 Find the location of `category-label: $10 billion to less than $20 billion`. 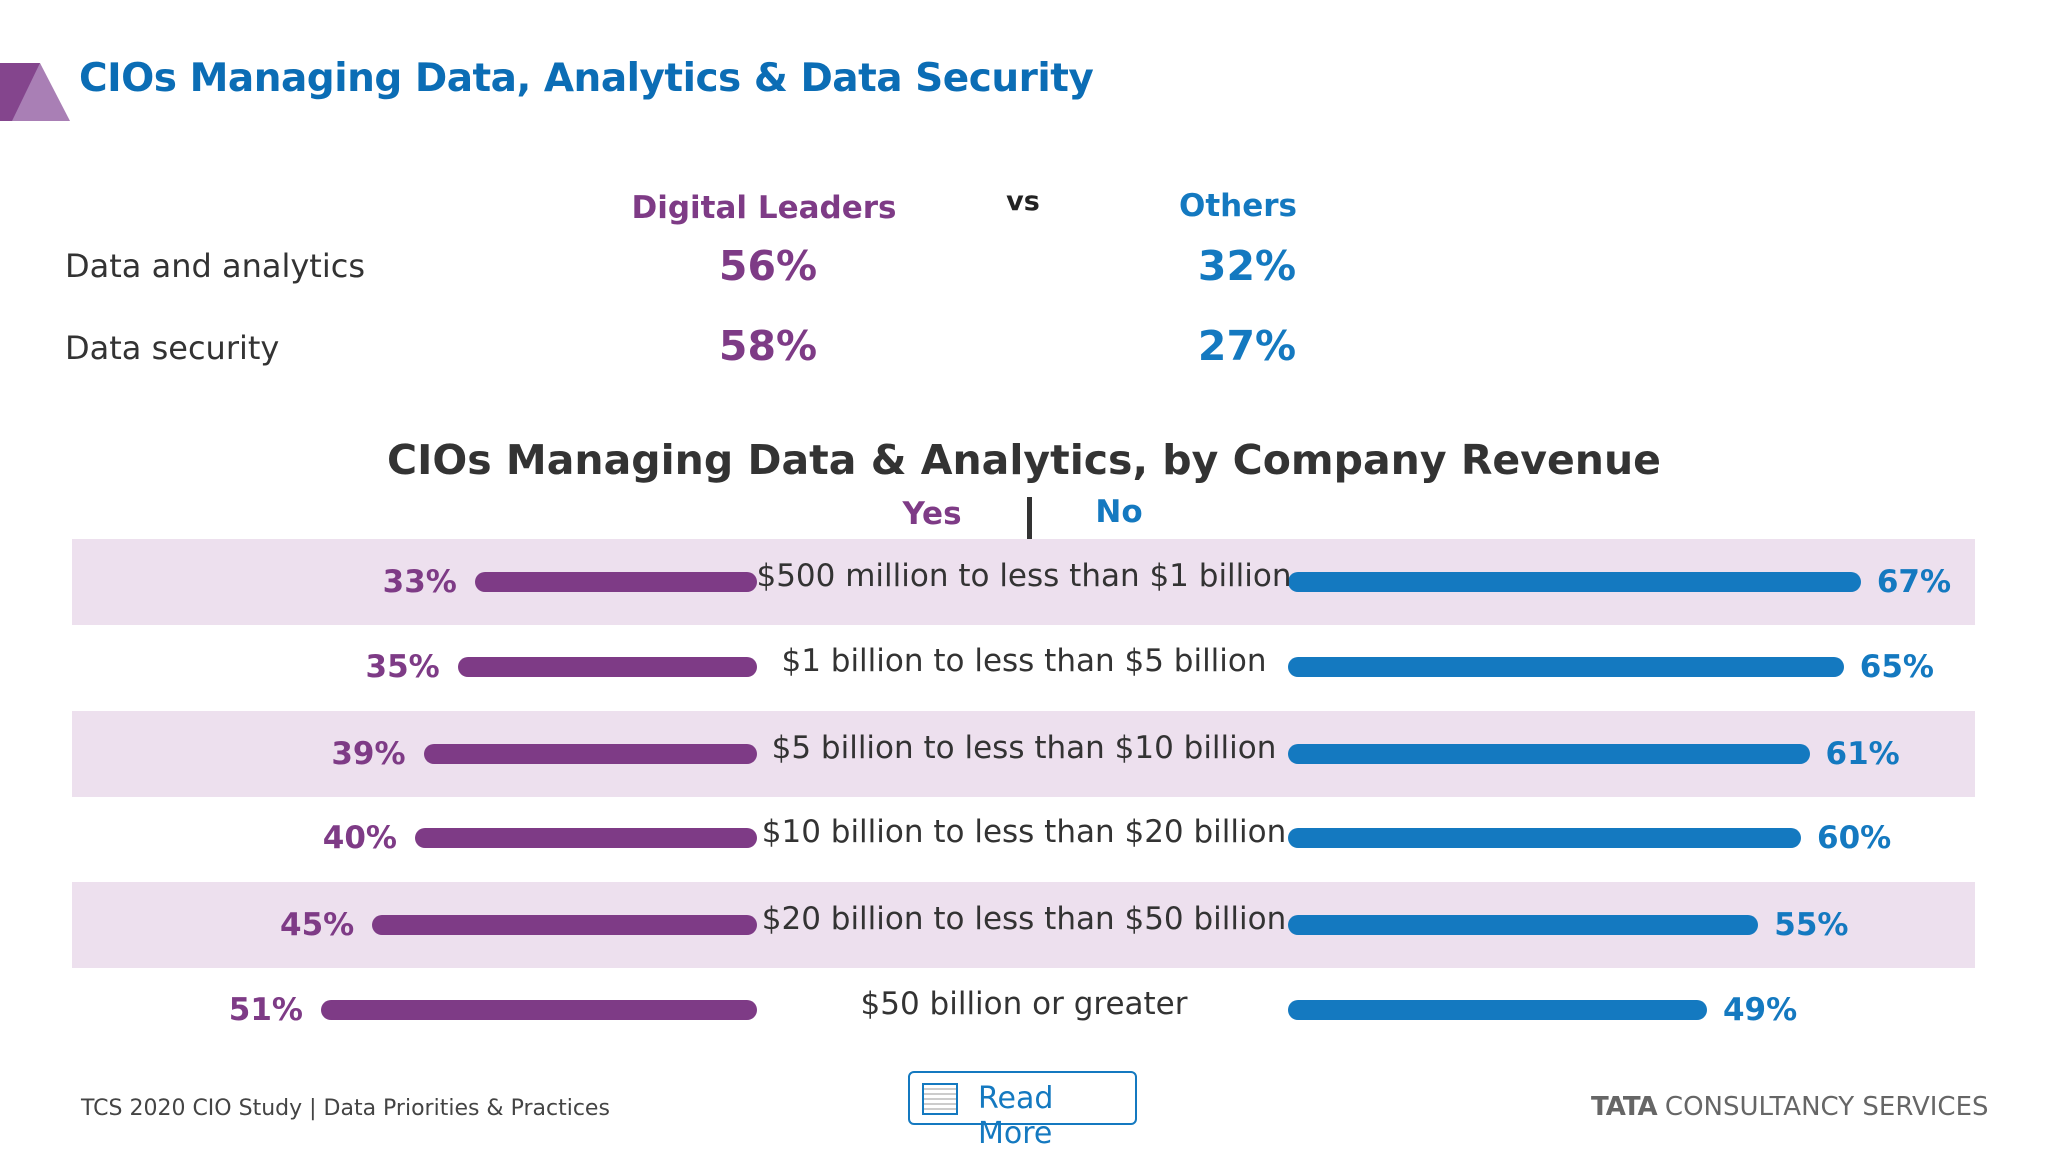

category-label: $10 billion to less than $20 billion is located at coordinates (1024, 832).